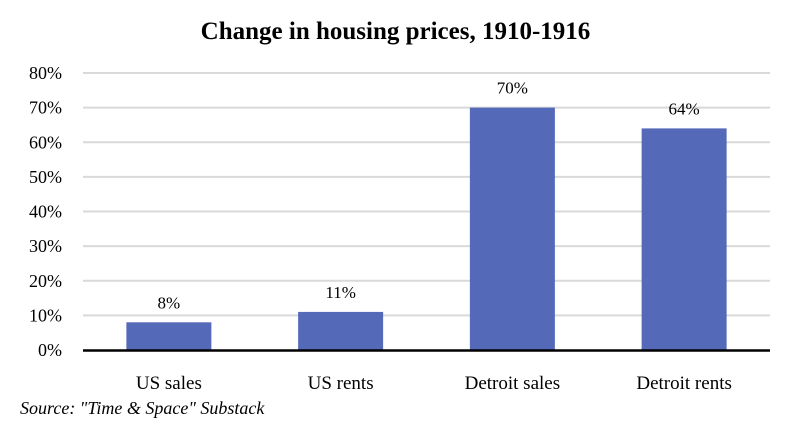 The width and height of the screenshot is (791, 440). Describe the element at coordinates (340, 292) in the screenshot. I see `data-label: 11%` at that location.